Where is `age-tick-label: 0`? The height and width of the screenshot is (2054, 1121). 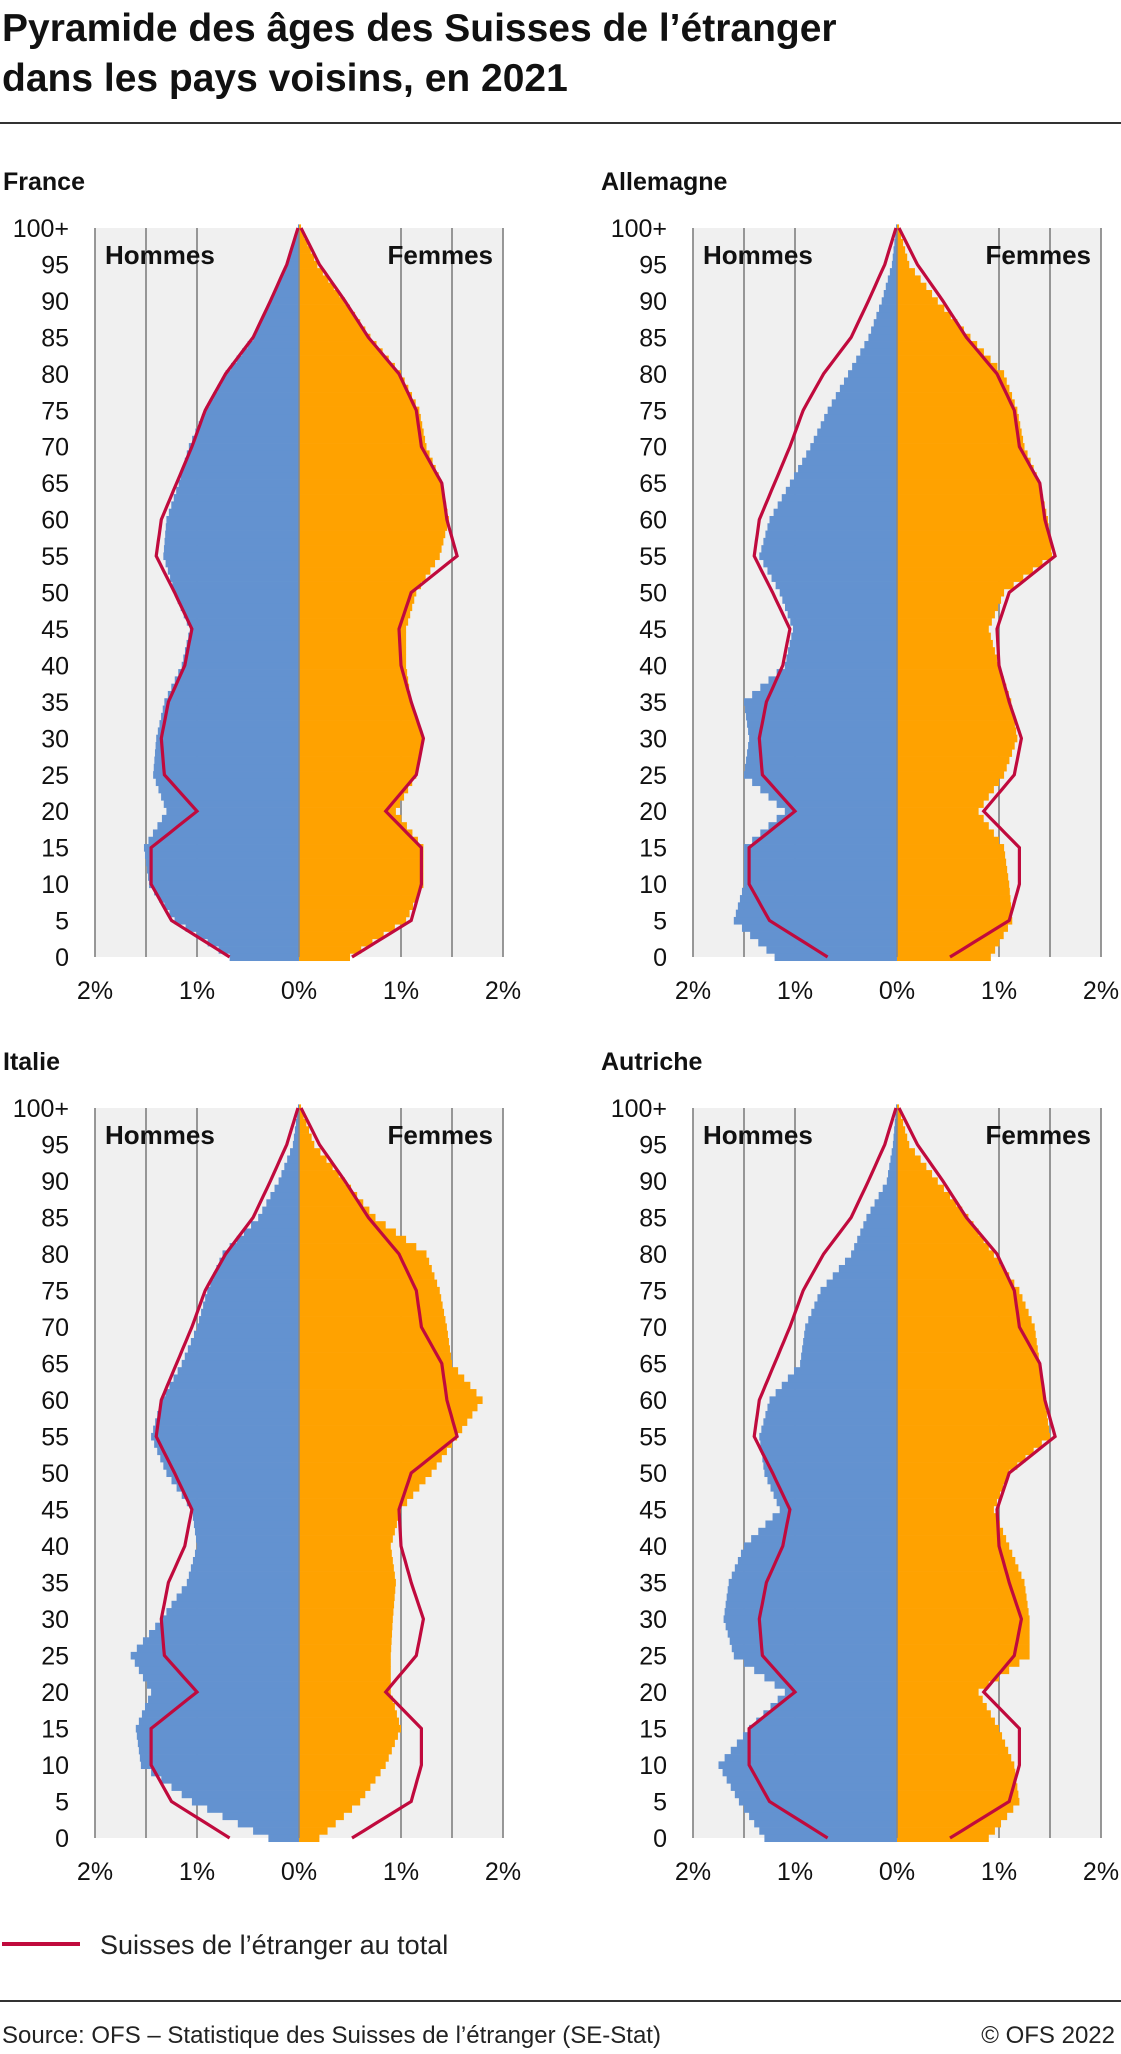 age-tick-label: 0 is located at coordinates (660, 1839).